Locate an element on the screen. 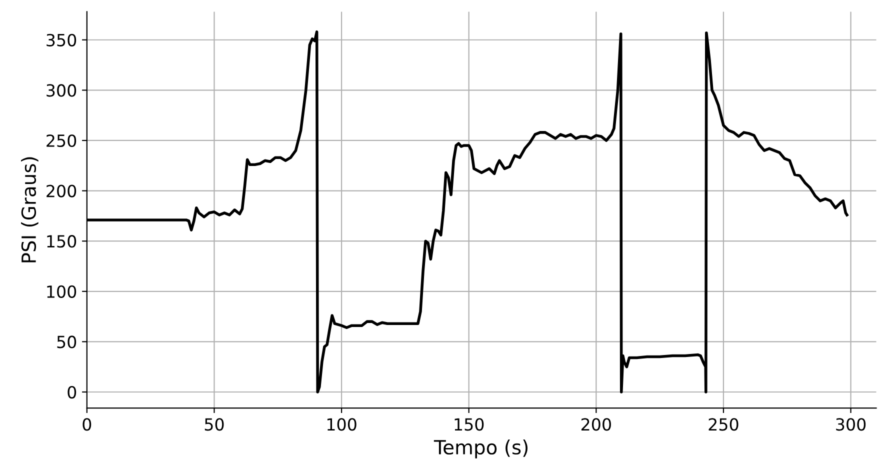 This screenshot has width=878, height=468. x-tick-label: 300 is located at coordinates (851, 424).